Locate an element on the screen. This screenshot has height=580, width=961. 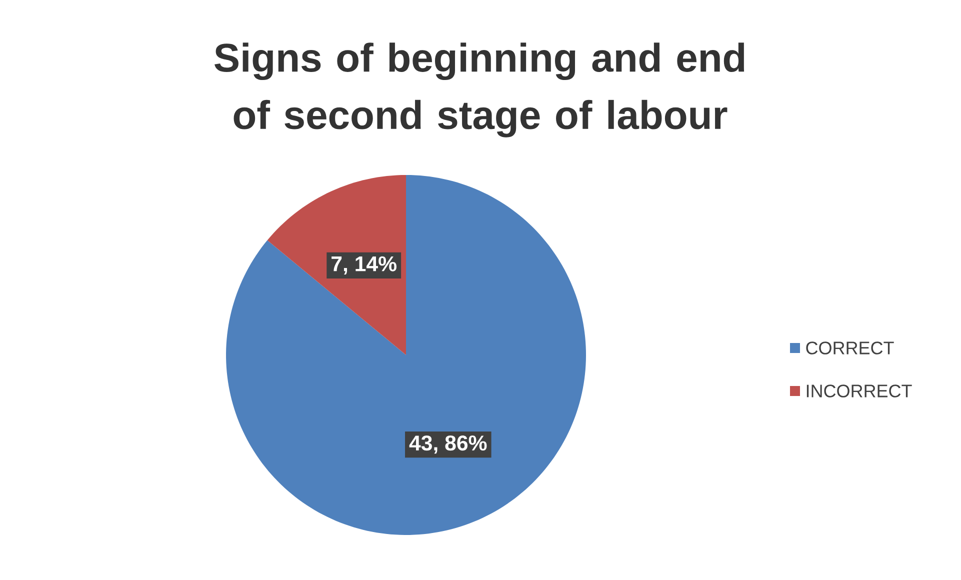
chart-title: Signs of beginning and end of second stage of labour is located at coordinates (479, 90).